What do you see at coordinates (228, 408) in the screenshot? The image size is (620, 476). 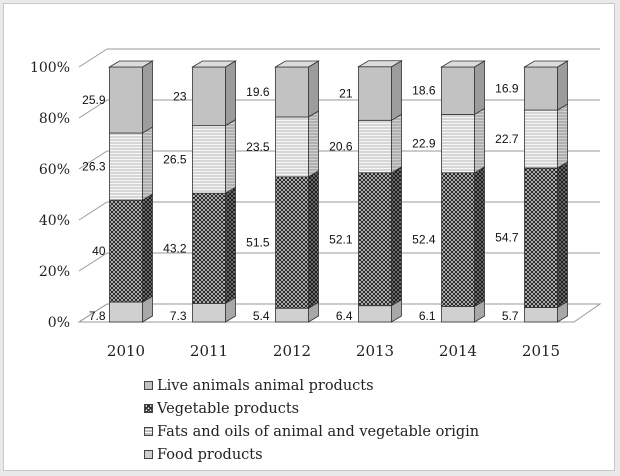 I see `legend-label-vegetable: Vegetable products` at bounding box center [228, 408].